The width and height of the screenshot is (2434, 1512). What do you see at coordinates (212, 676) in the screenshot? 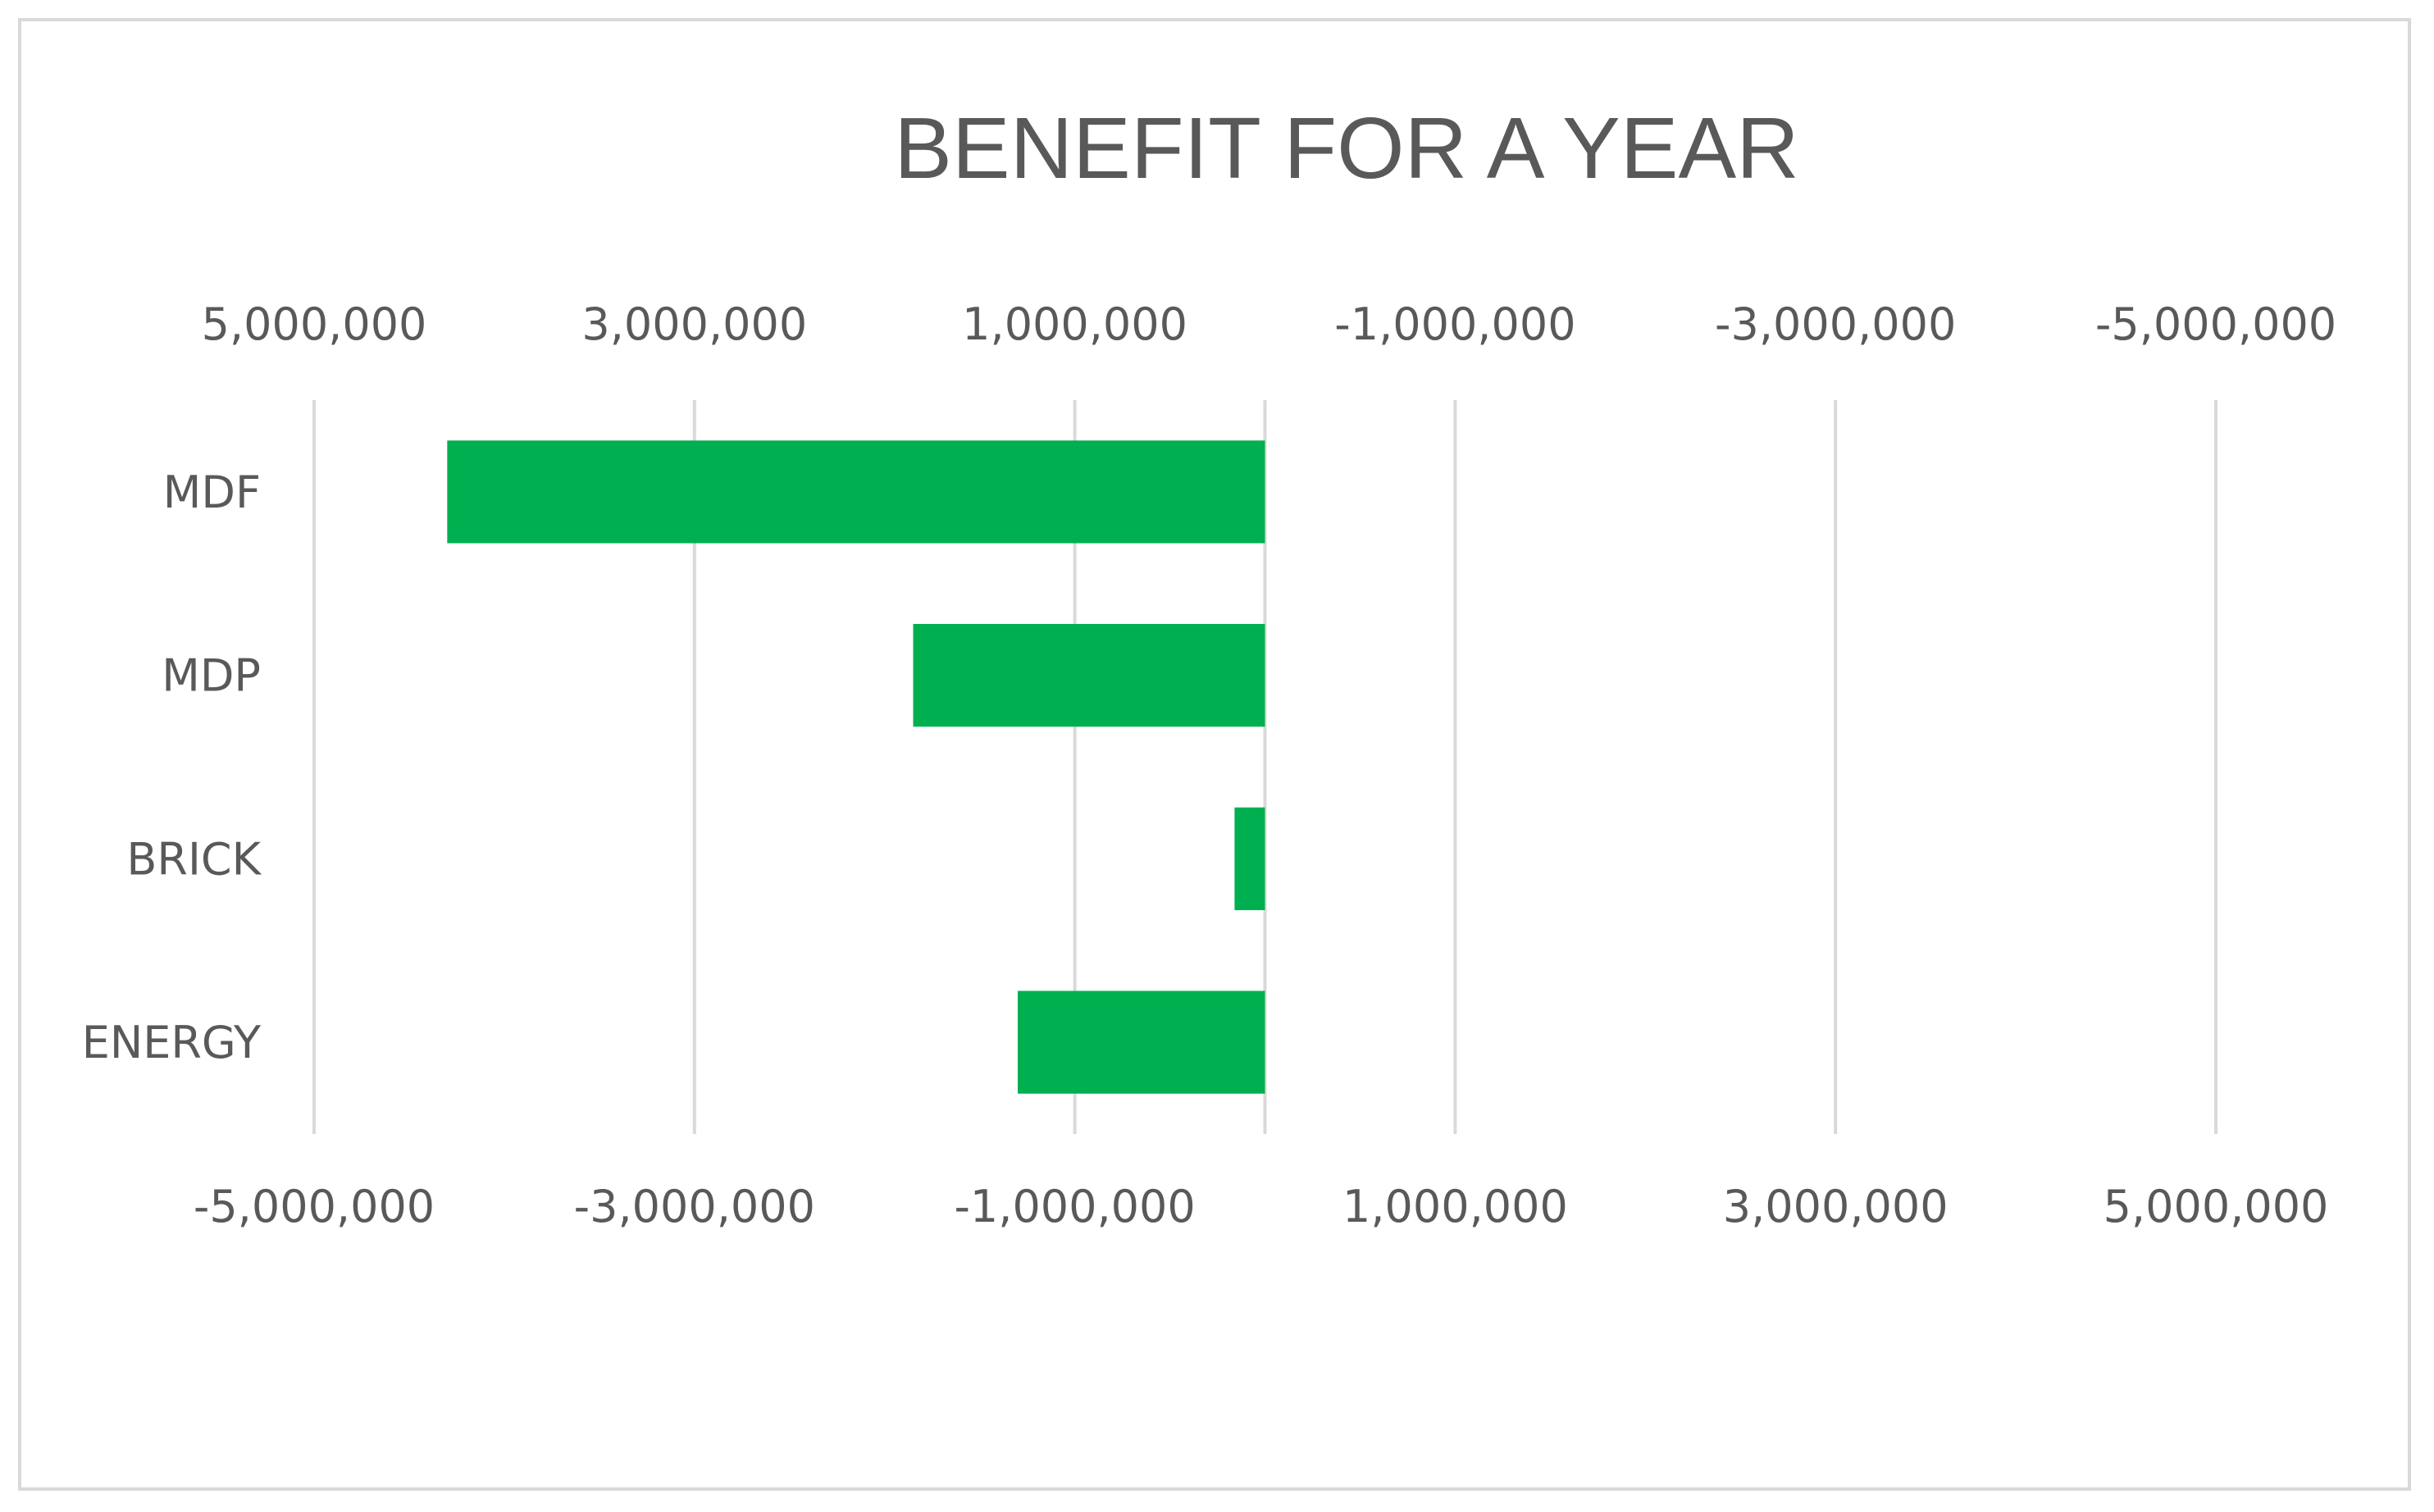
I see `category-label: MDP` at bounding box center [212, 676].